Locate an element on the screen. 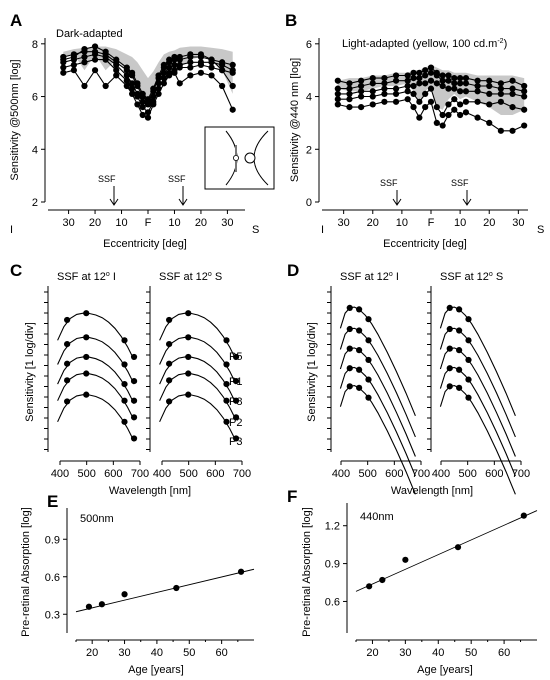 The height and width of the screenshot is (680, 550). panel-b-x-tick-label: 30 is located at coordinates (344, 223).